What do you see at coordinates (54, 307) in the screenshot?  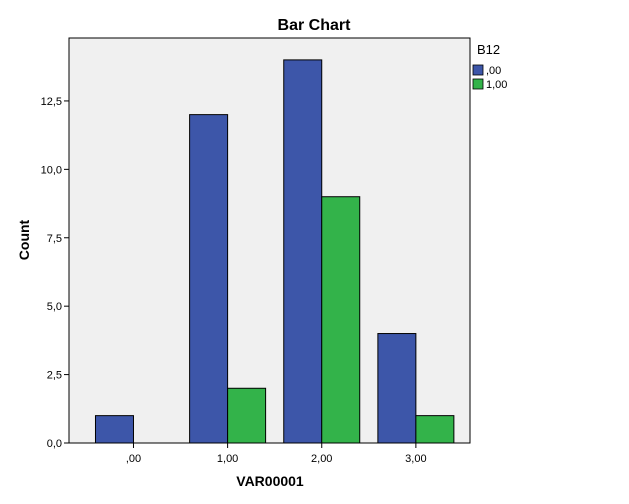 I see `y-tick-label: 5,0` at bounding box center [54, 307].